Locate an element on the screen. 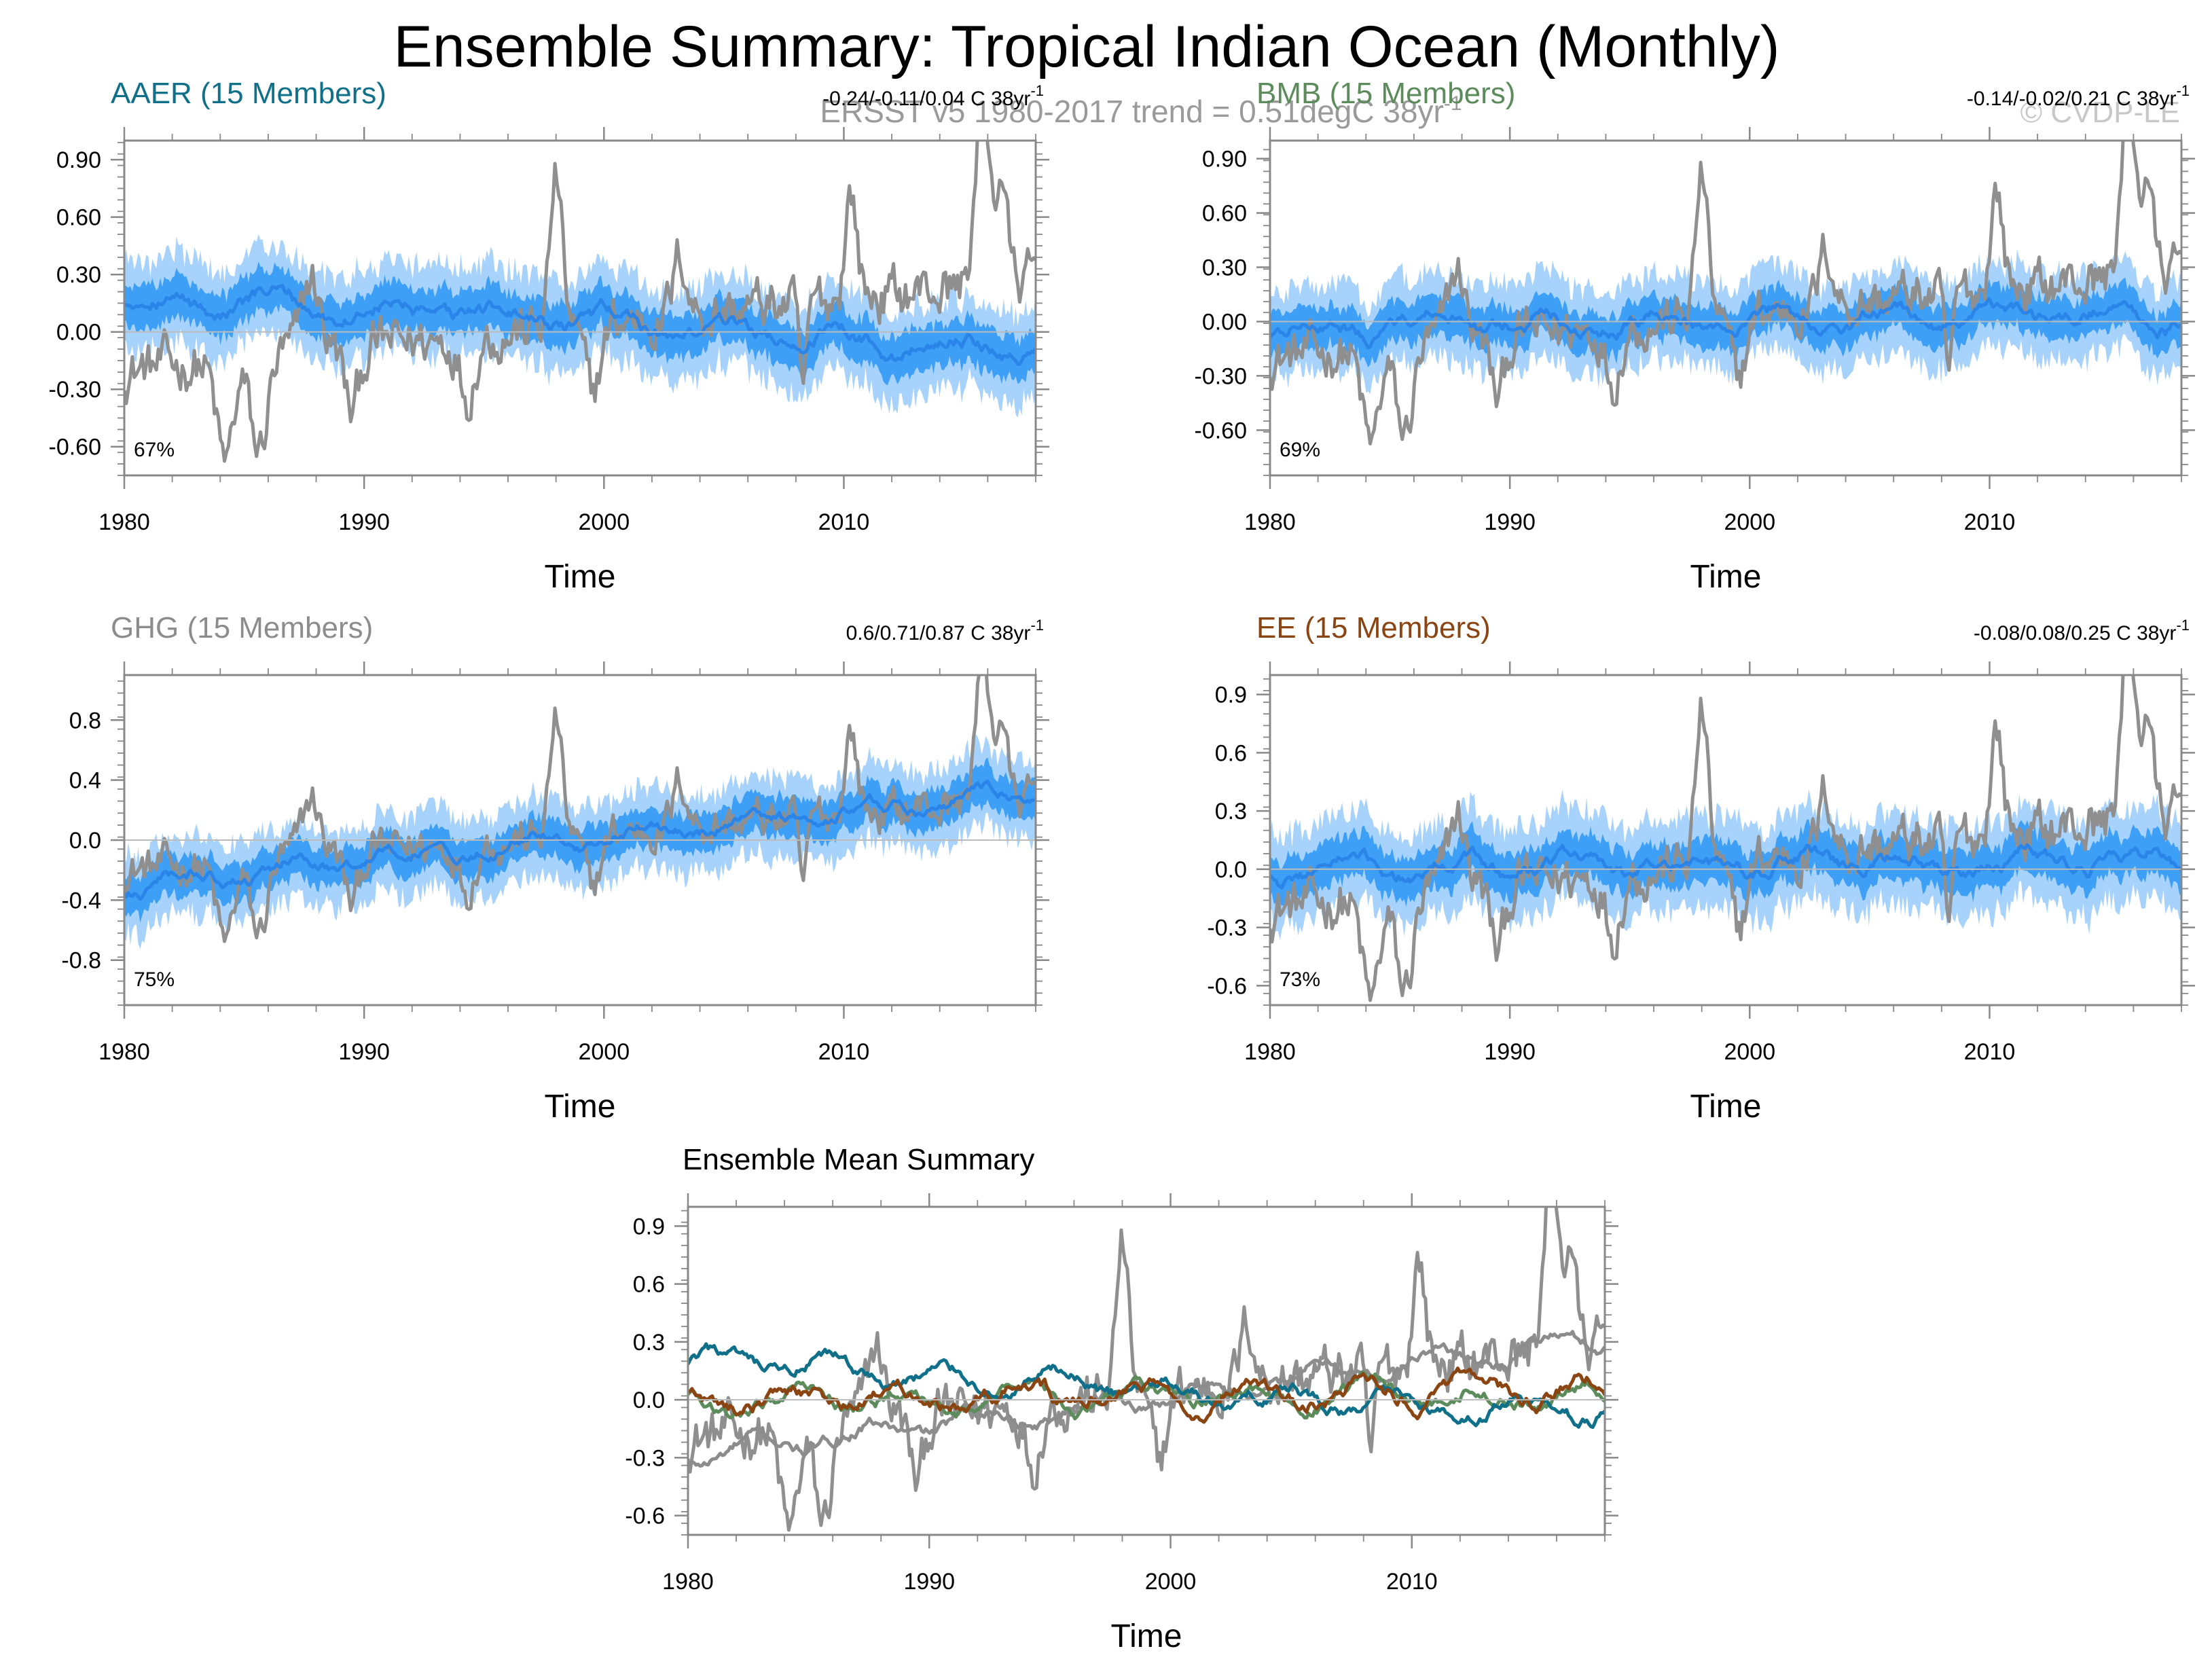 The height and width of the screenshot is (1670, 2212). trend-range: 0.6/0.71/0.87 C 38yr-1 is located at coordinates (945, 631).